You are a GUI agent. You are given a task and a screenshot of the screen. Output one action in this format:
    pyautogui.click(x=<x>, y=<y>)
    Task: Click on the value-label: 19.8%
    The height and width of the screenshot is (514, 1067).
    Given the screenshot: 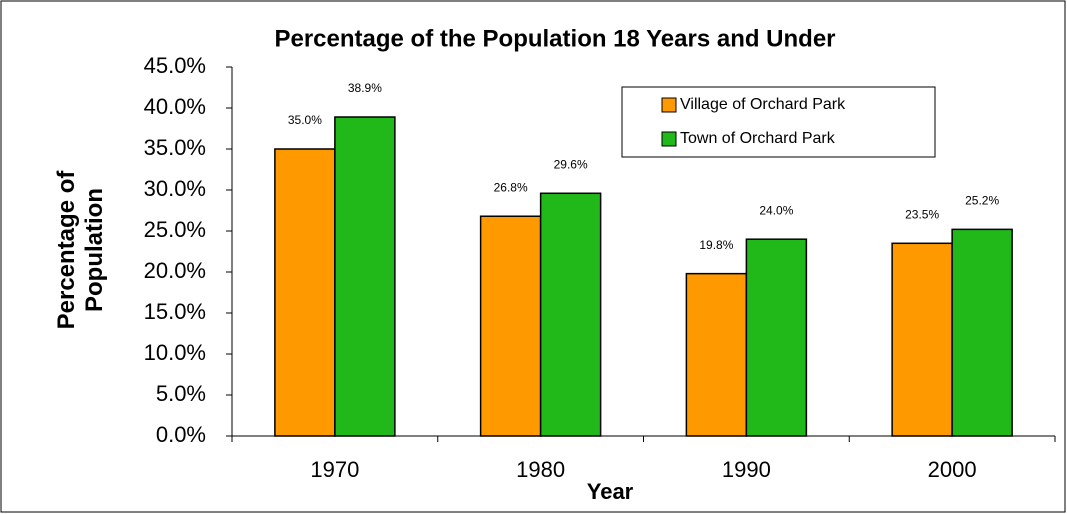 What is the action you would take?
    pyautogui.click(x=716, y=245)
    